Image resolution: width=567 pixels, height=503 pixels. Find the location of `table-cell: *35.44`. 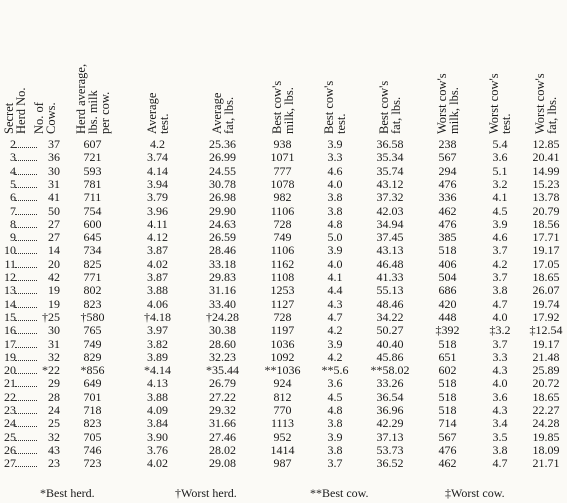

table-cell: *35.44 is located at coordinates (222, 370).